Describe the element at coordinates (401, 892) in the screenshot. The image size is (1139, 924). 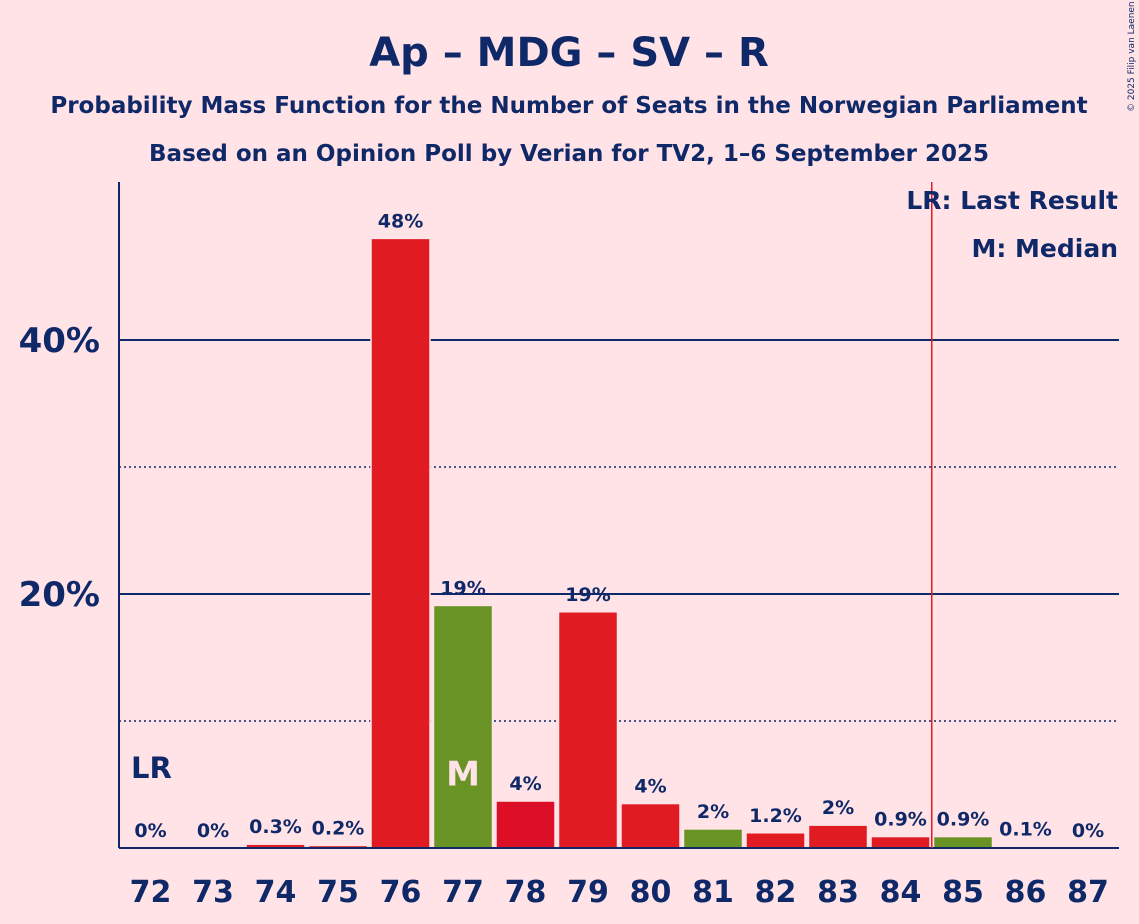
I see `x-tick-label: 76` at that location.